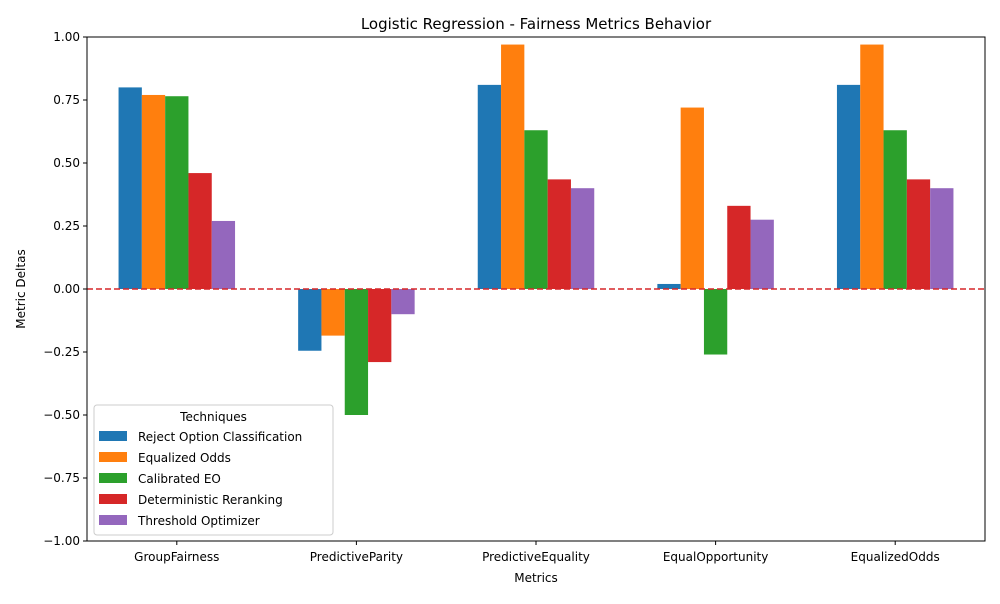 This screenshot has width=1000, height=604. Describe the element at coordinates (61, 541) in the screenshot. I see `y-tick-label: −1.00` at that location.